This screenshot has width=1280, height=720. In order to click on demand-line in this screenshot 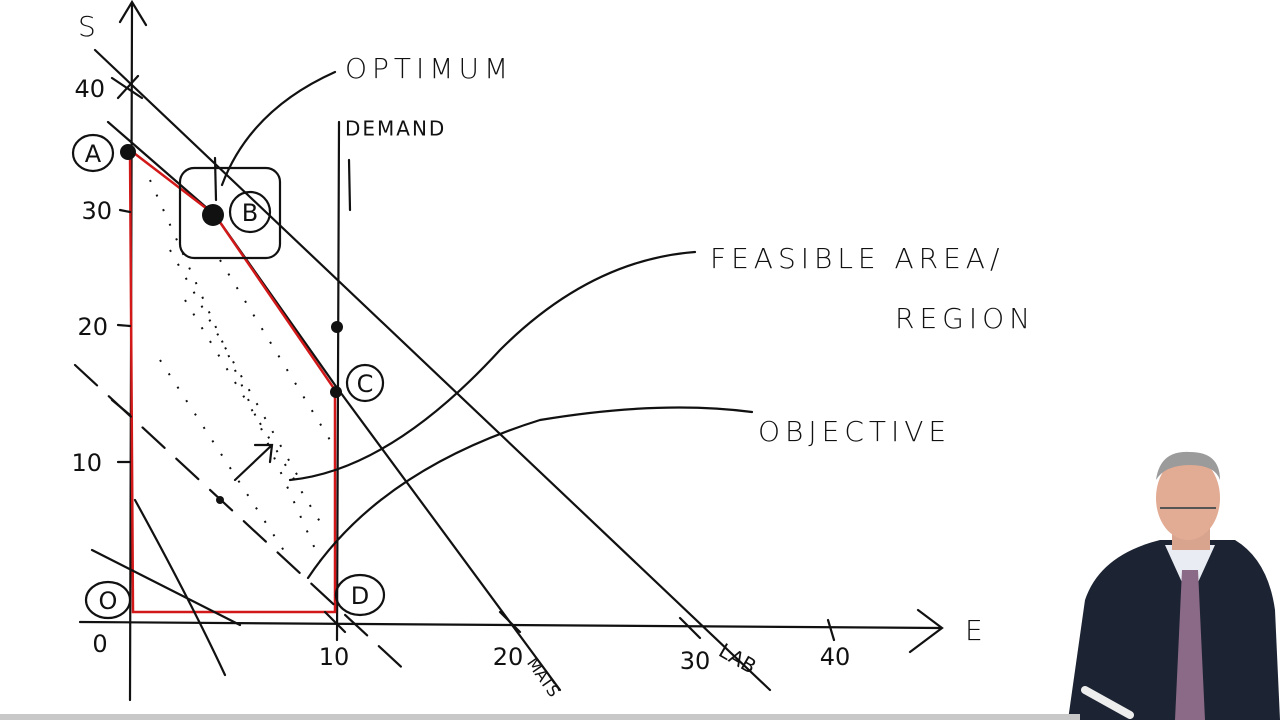, I will do `click(338, 381)`.